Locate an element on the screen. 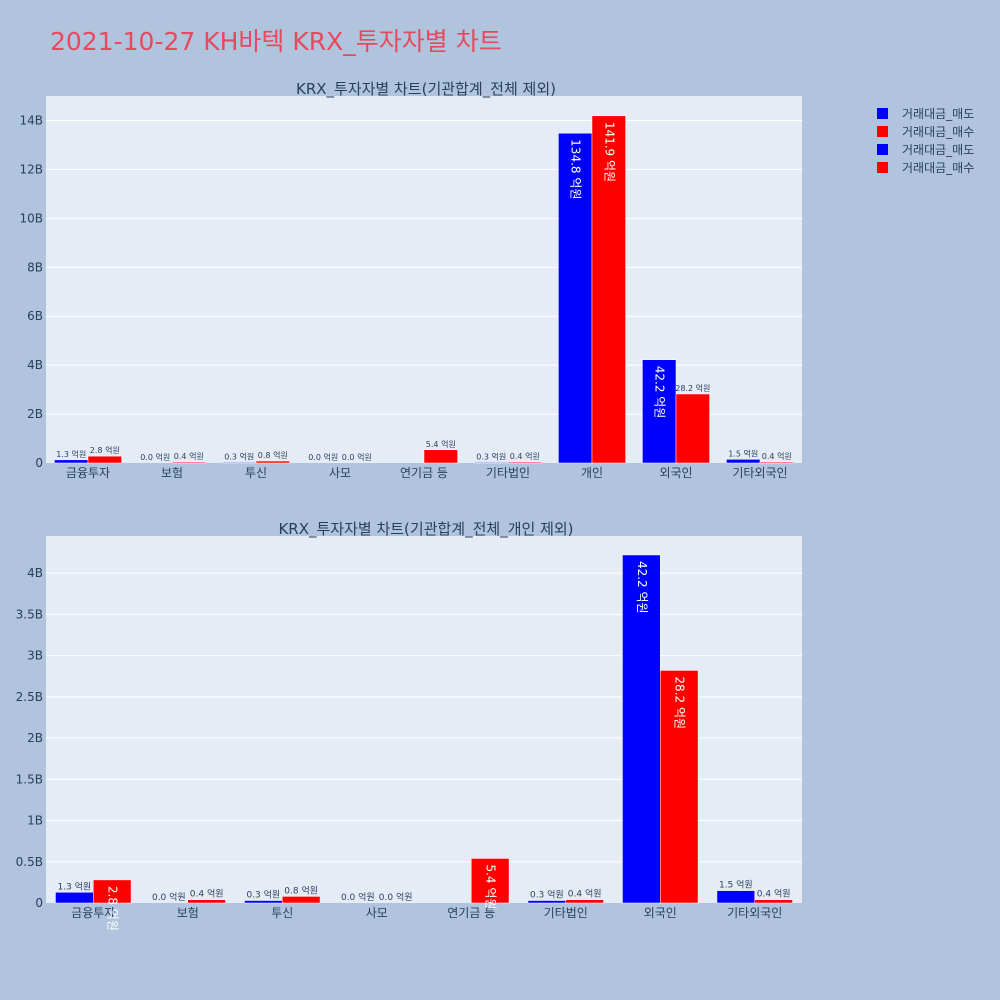 Image resolution: width=1000 pixels, height=1000 pixels. y-tick-label: 14B is located at coordinates (31, 120).